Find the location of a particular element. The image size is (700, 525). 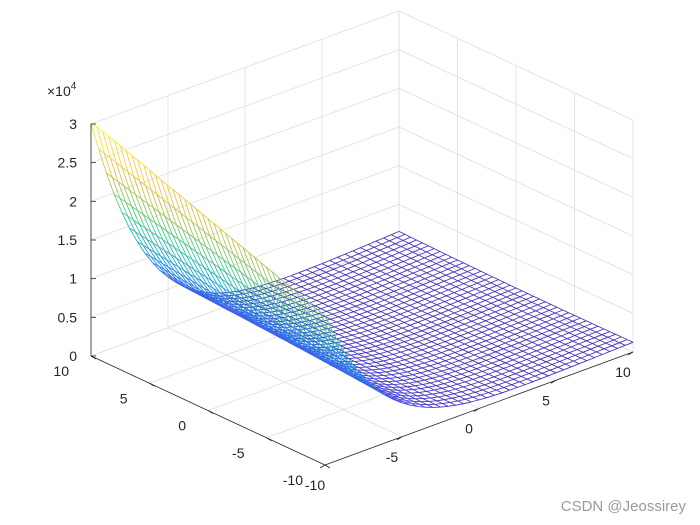

grid-line is located at coordinates (516, 297).